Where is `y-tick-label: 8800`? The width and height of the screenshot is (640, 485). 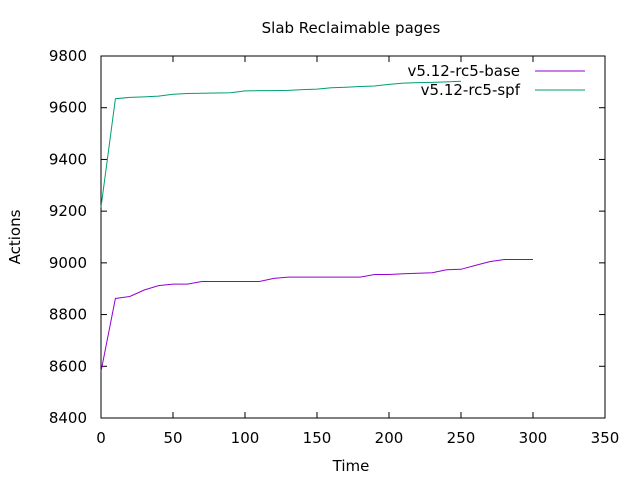 y-tick-label: 8800 is located at coordinates (68, 315).